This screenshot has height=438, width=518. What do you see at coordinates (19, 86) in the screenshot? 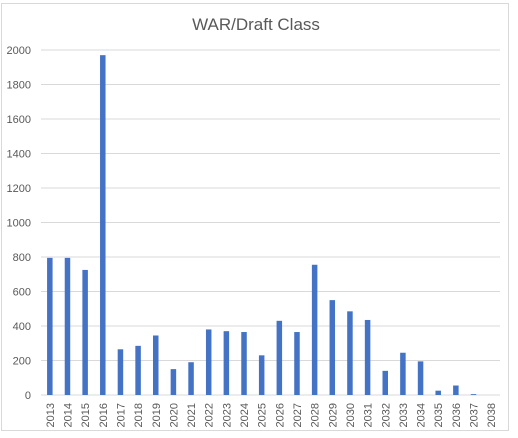
I see `y-tick-label: 1800` at bounding box center [19, 86].